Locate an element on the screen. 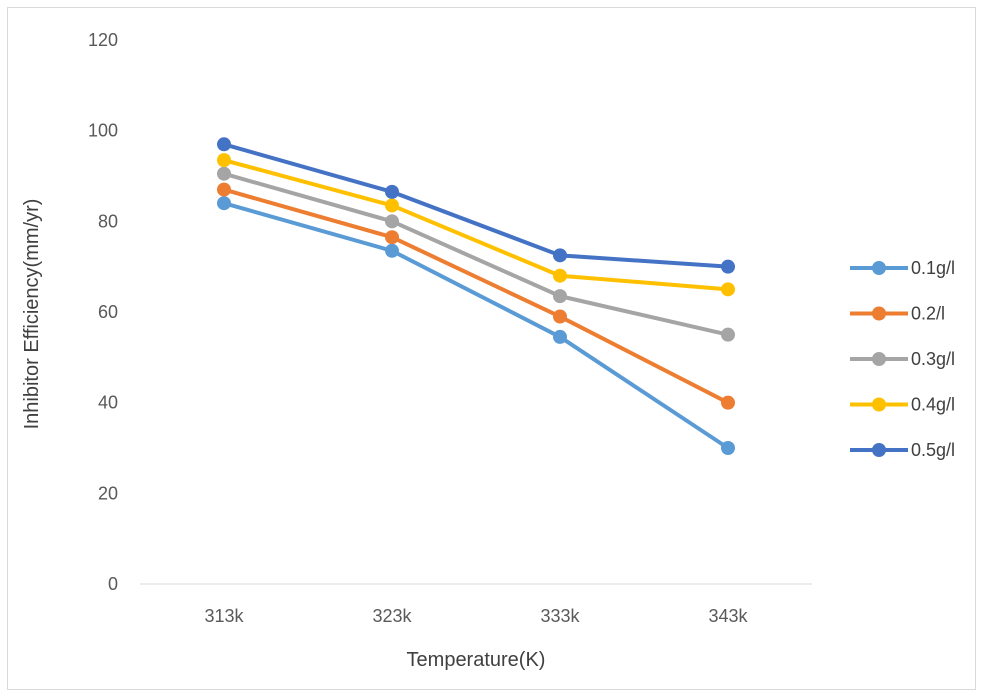 The width and height of the screenshot is (985, 699). series-0-4g-l is located at coordinates (476, 225).